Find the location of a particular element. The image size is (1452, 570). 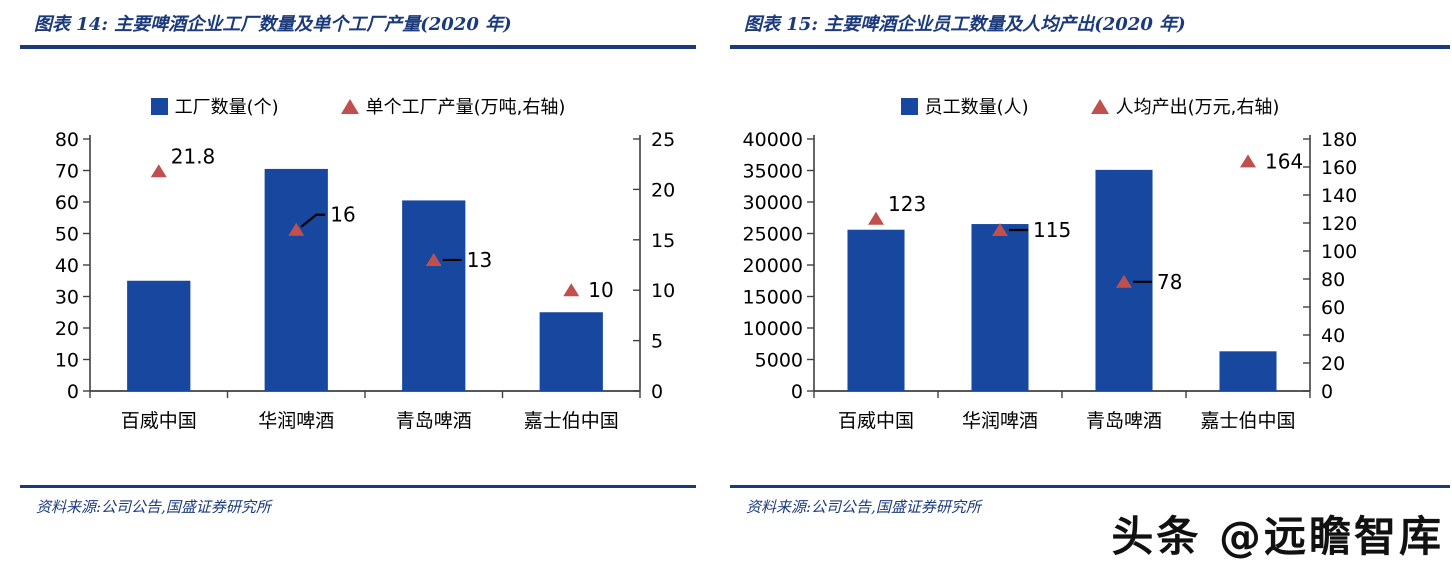

legend-item-triangles: 人均产出(万元,右轴) is located at coordinates (1185, 106).